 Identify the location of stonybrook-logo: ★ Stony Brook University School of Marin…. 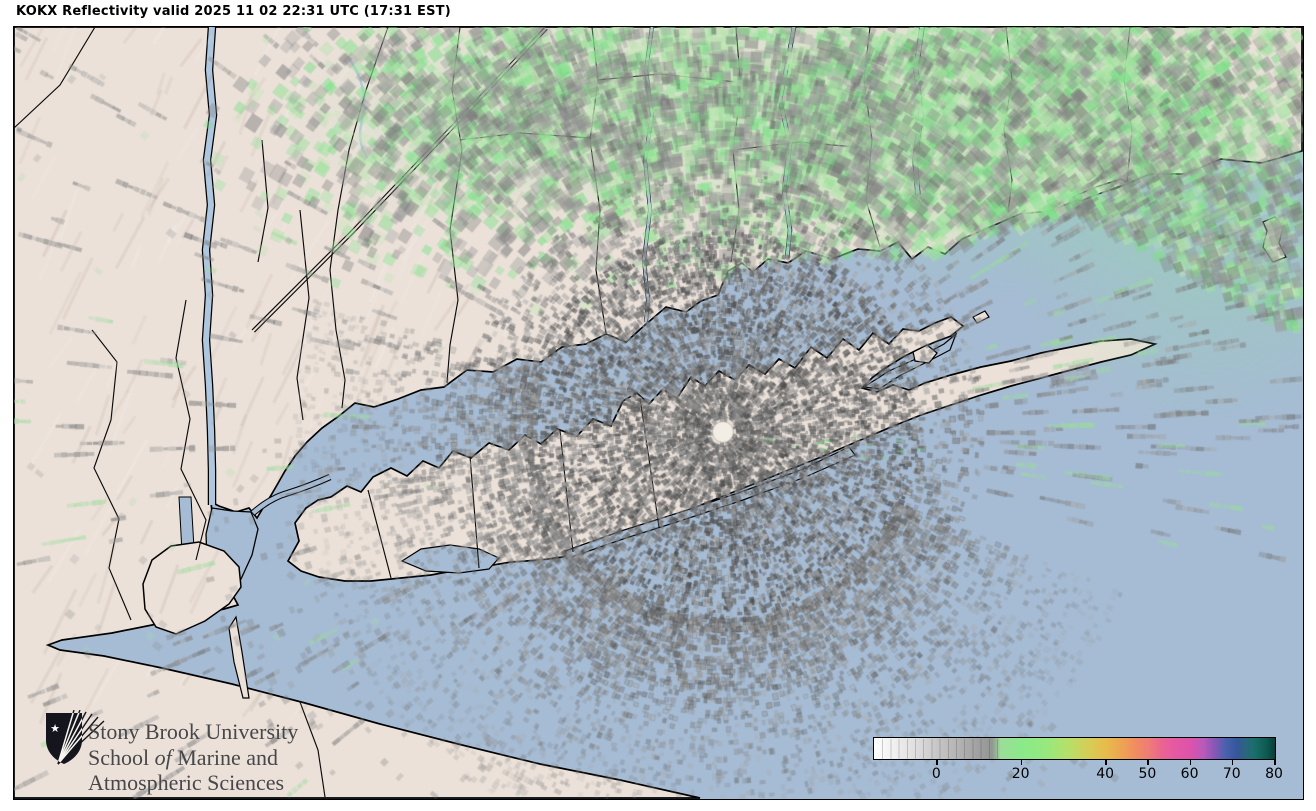
(184, 753).